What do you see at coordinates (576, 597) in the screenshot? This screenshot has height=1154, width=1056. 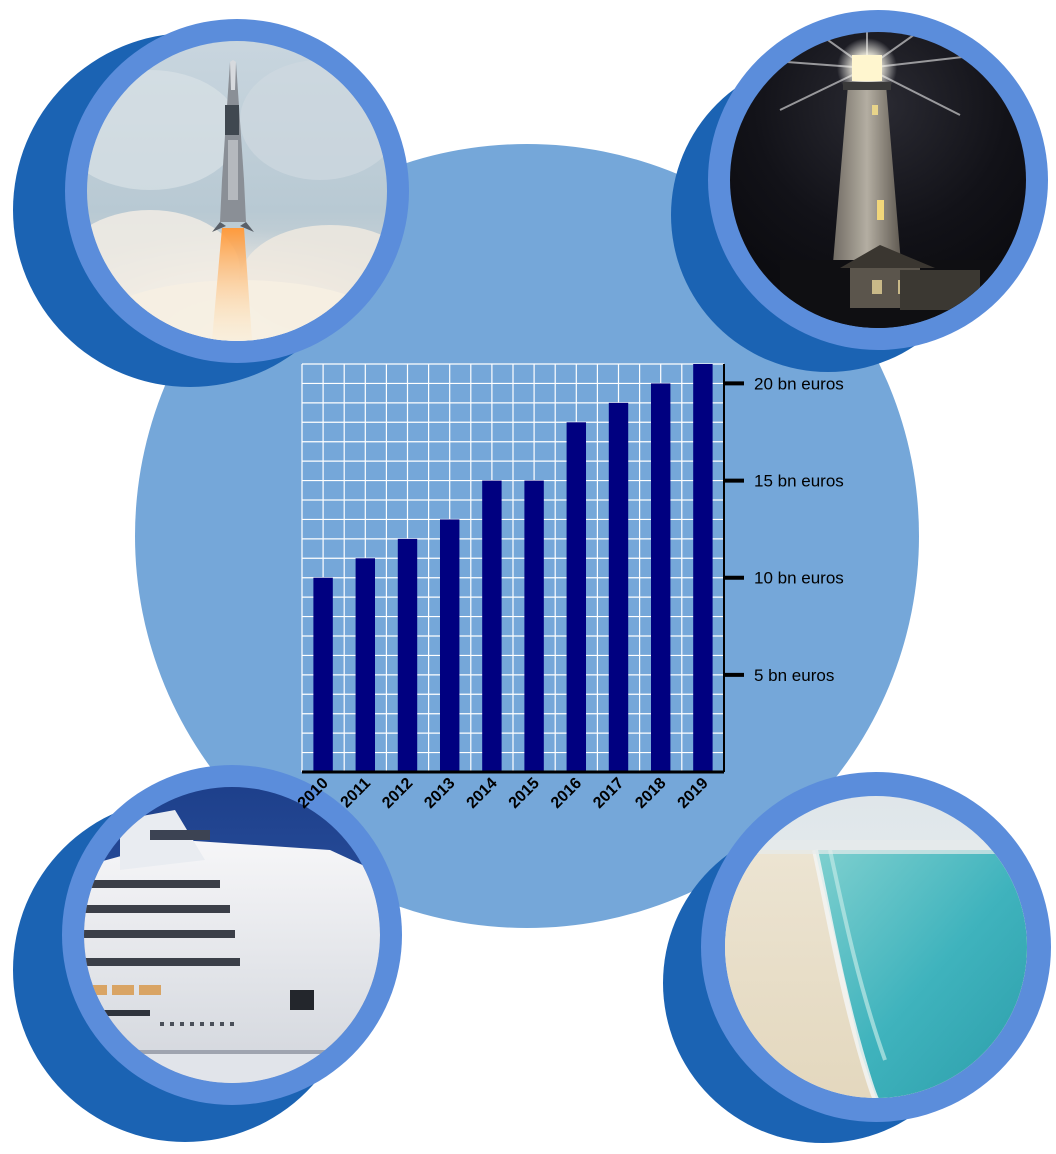 I see `bar-2016` at bounding box center [576, 597].